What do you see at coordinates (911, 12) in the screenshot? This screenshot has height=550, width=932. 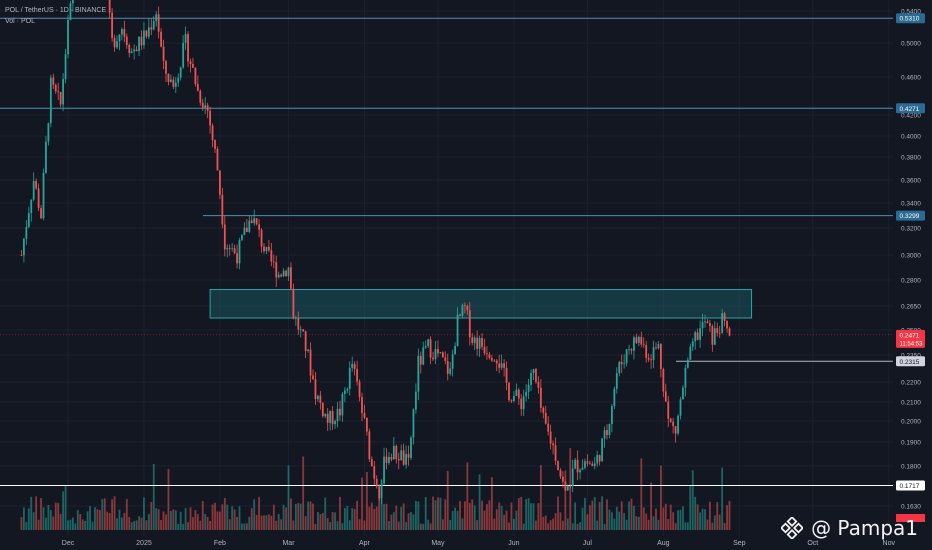 I see `y-tick-label: 0.5400` at bounding box center [911, 12].